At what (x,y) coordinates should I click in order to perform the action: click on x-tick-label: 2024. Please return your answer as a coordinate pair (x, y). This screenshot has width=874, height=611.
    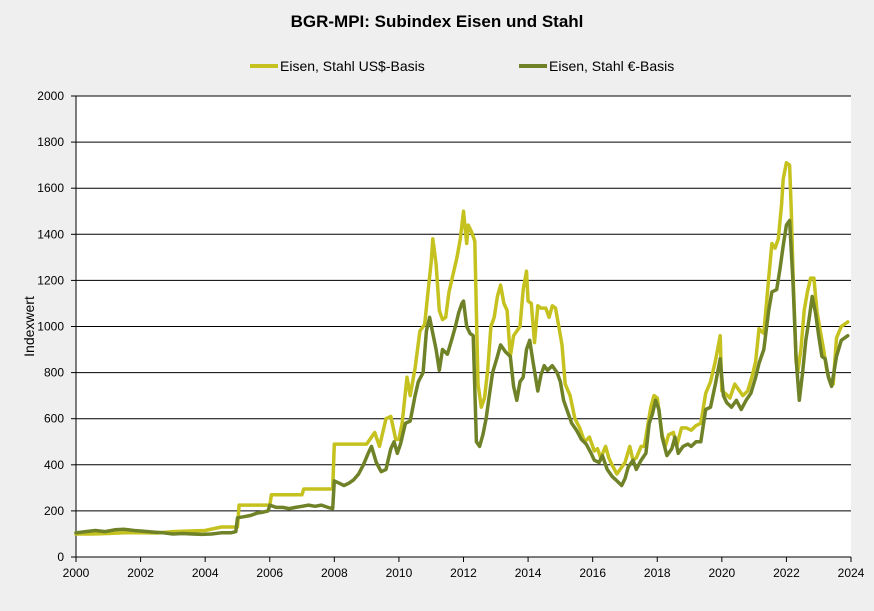
    Looking at the image, I should click on (851, 573).